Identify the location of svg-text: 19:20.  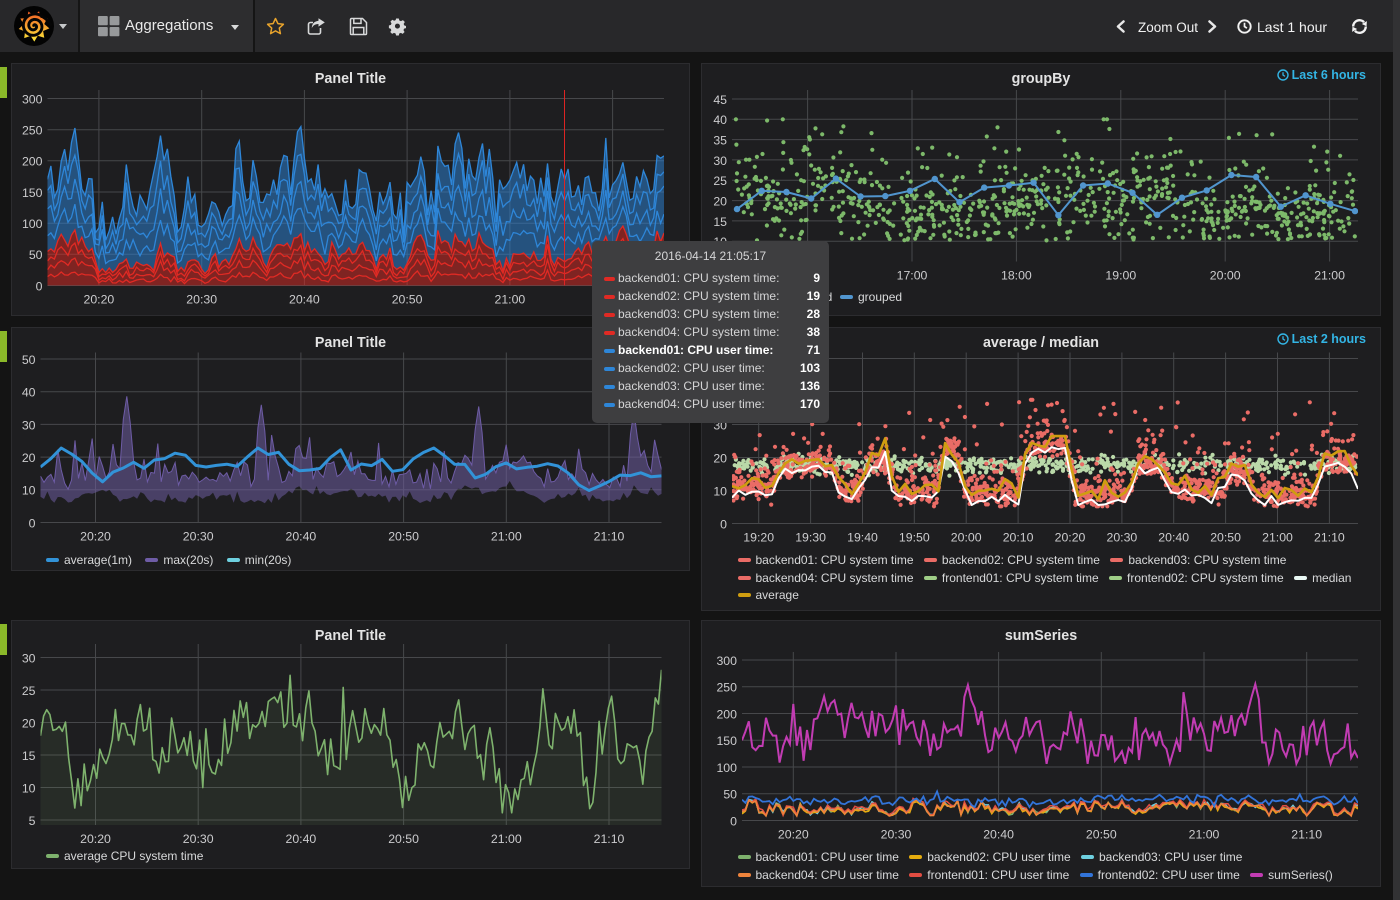
(758, 537).